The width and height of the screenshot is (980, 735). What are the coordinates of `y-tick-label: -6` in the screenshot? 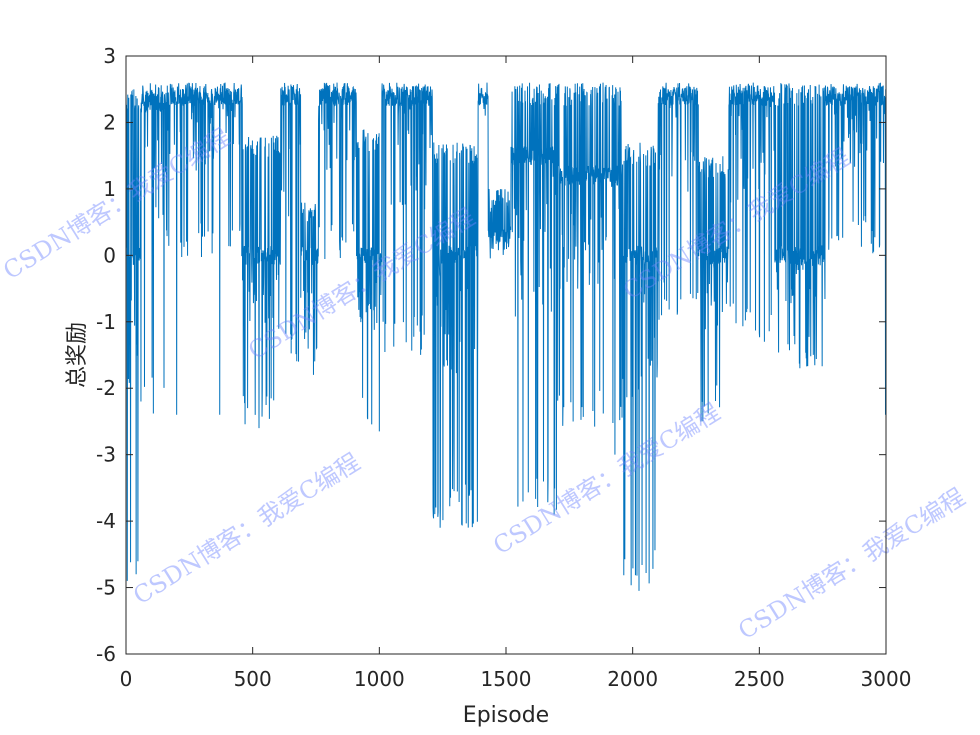 It's located at (106, 654).